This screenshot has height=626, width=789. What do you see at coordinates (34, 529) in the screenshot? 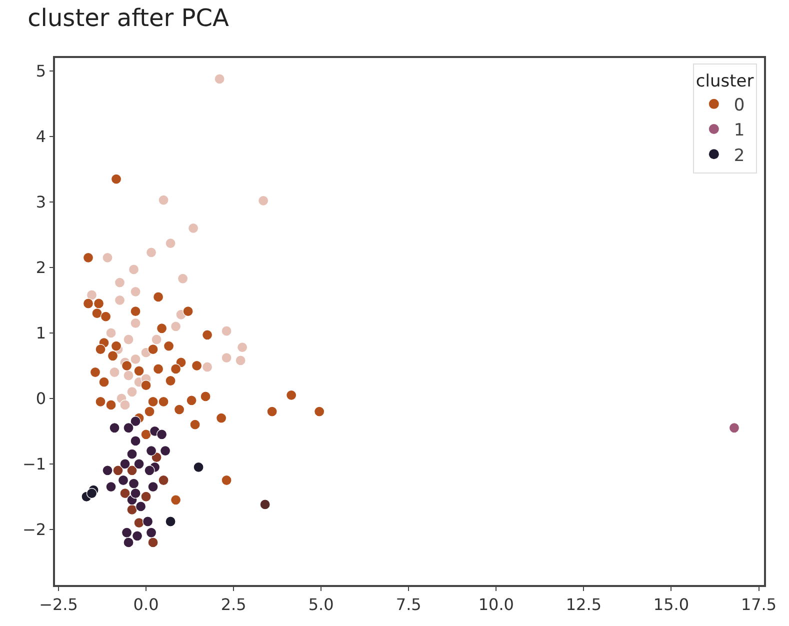
I see `y-tick-label: −2` at bounding box center [34, 529].